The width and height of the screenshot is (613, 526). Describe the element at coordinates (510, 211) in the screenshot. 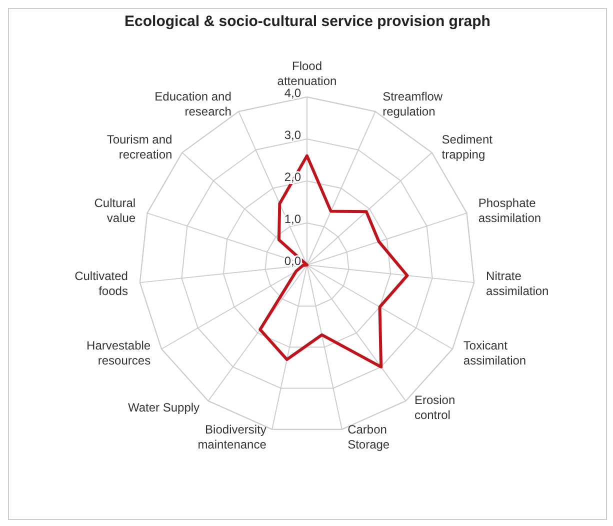

I see `spoke-label: Phosphate assimilation` at that location.